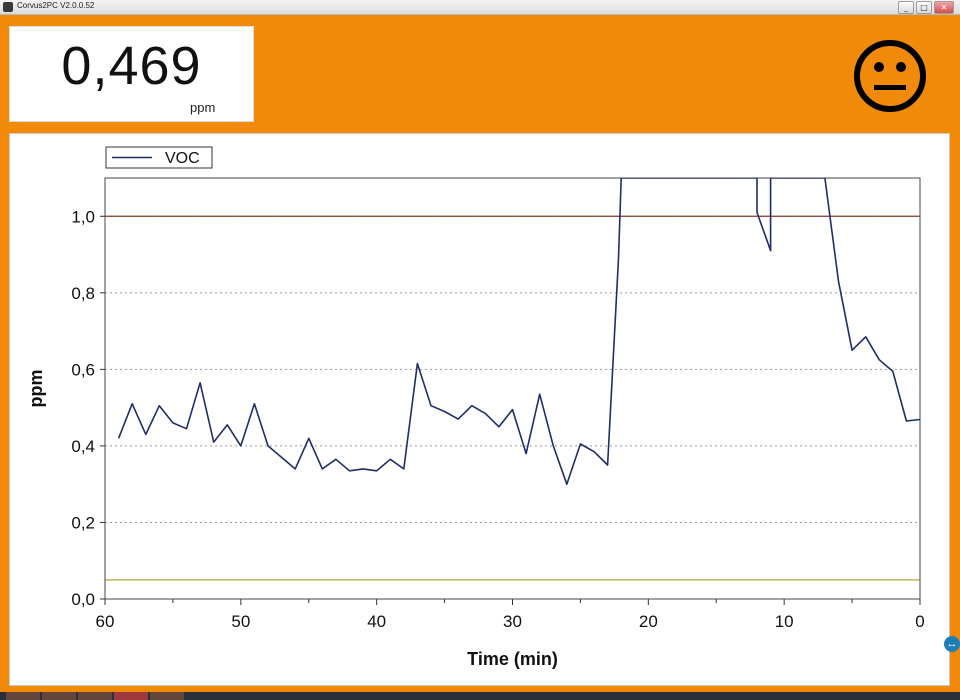 This screenshot has width=960, height=700. What do you see at coordinates (512, 621) in the screenshot?
I see `x-tick-label: 30` at bounding box center [512, 621].